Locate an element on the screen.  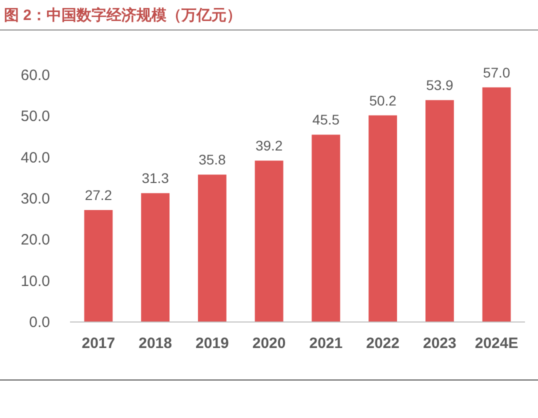
x-tick-label: 2021 is located at coordinates (326, 343).